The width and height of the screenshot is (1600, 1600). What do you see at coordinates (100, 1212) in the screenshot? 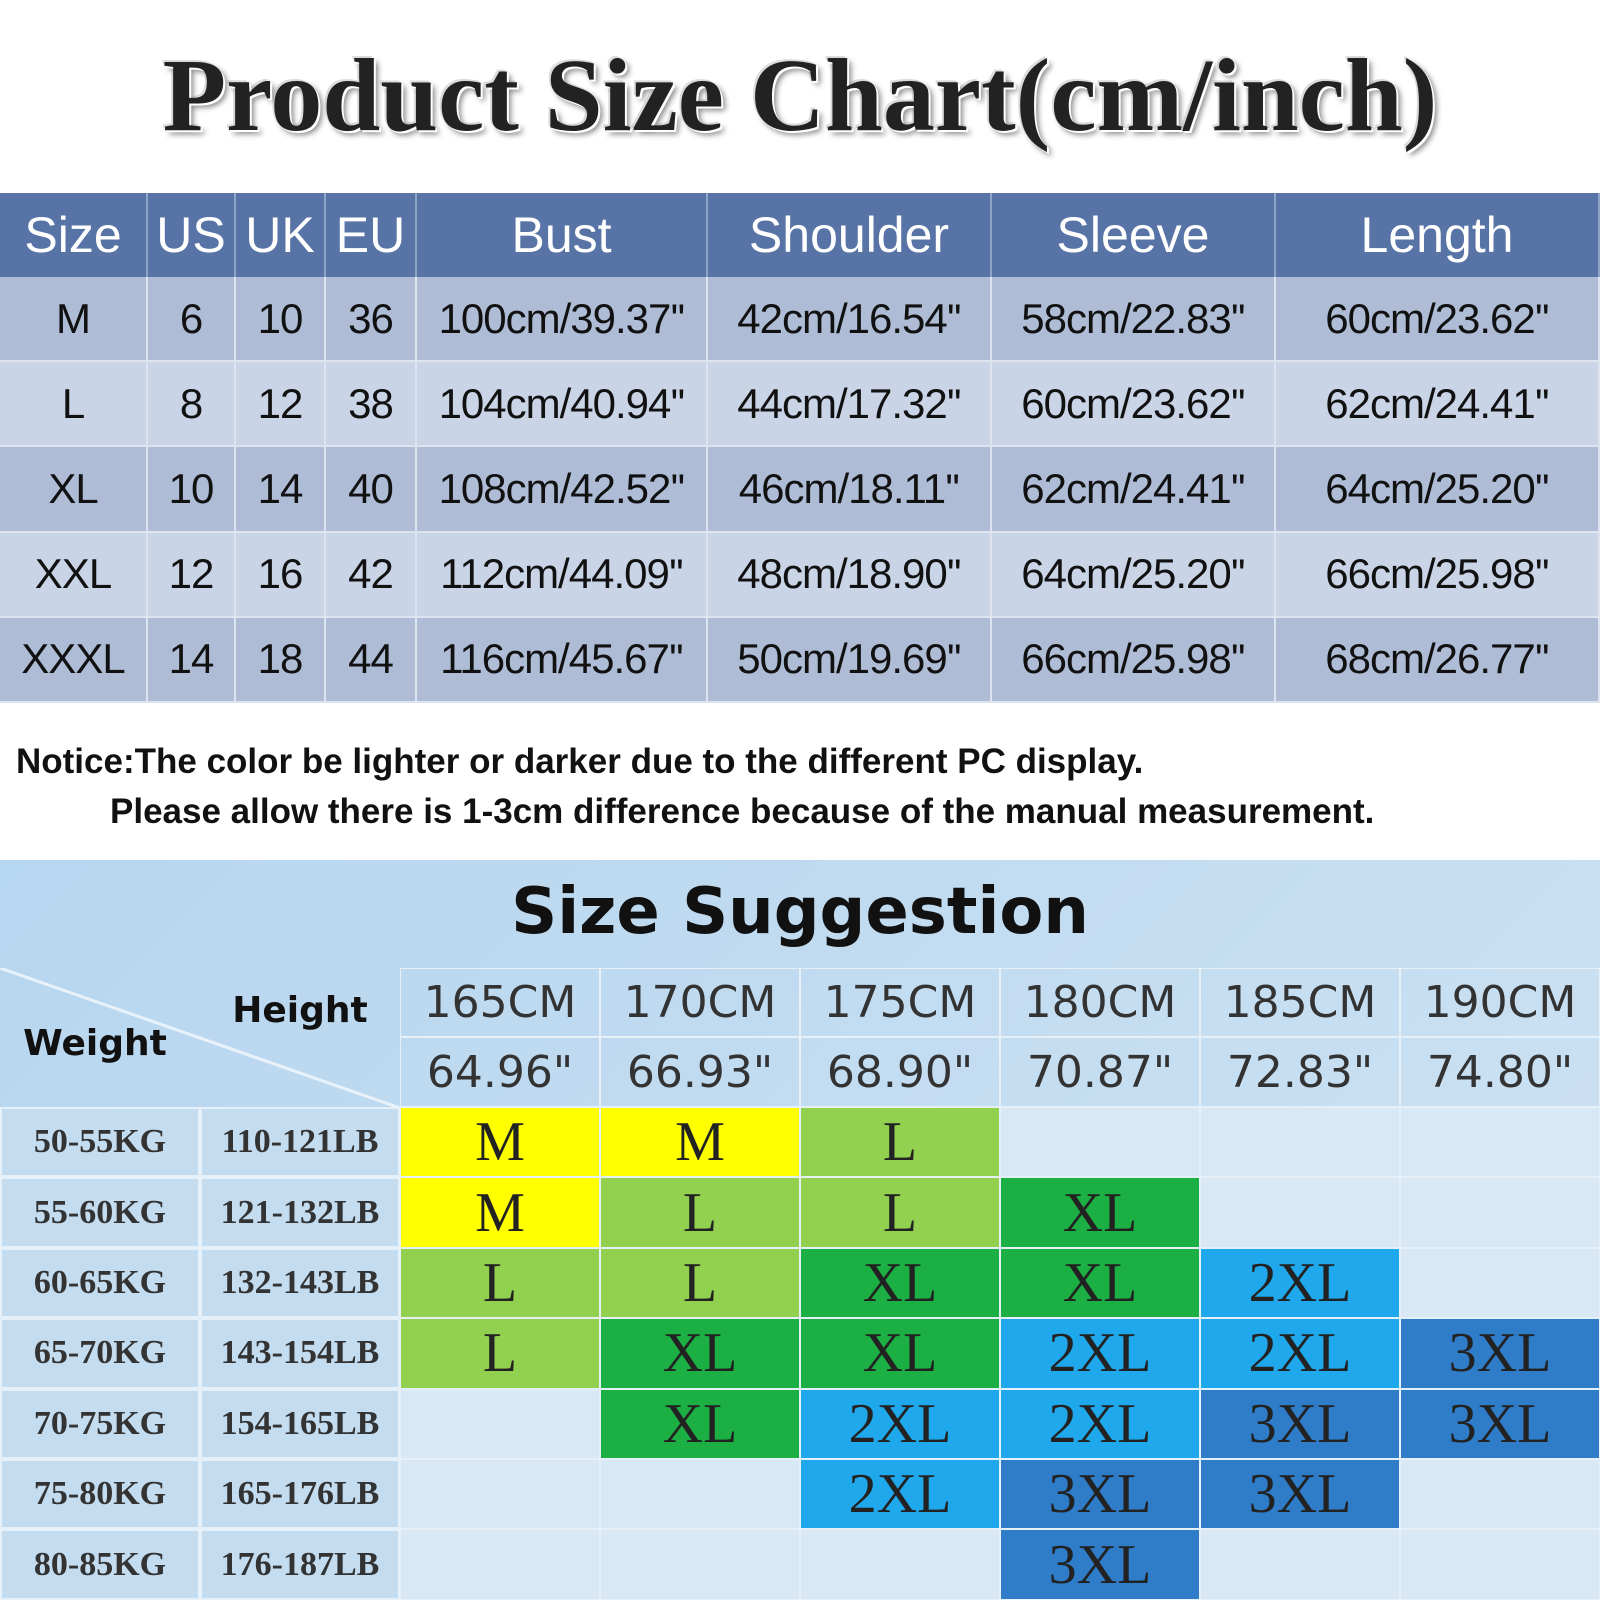
I see `weight-kg: 55-60KG` at bounding box center [100, 1212].